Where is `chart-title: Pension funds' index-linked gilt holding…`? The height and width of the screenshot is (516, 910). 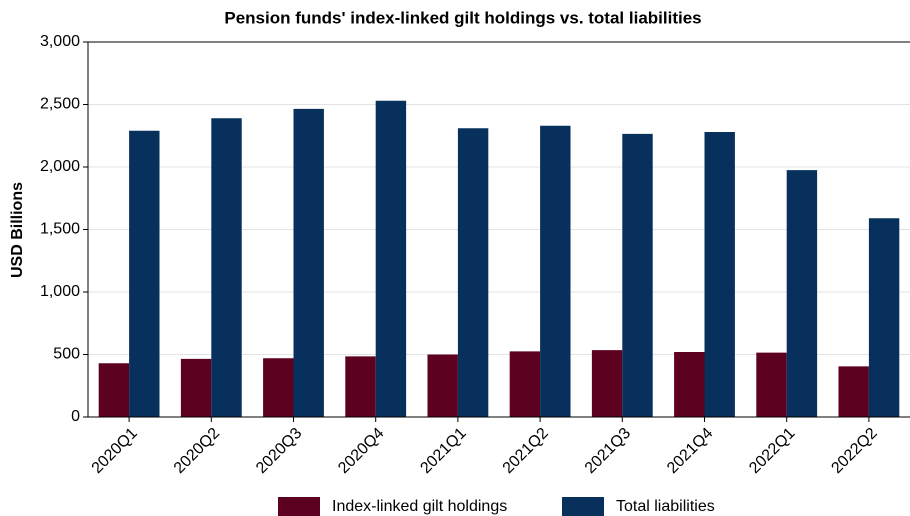 chart-title: Pension funds' index-linked gilt holding… is located at coordinates (462, 17).